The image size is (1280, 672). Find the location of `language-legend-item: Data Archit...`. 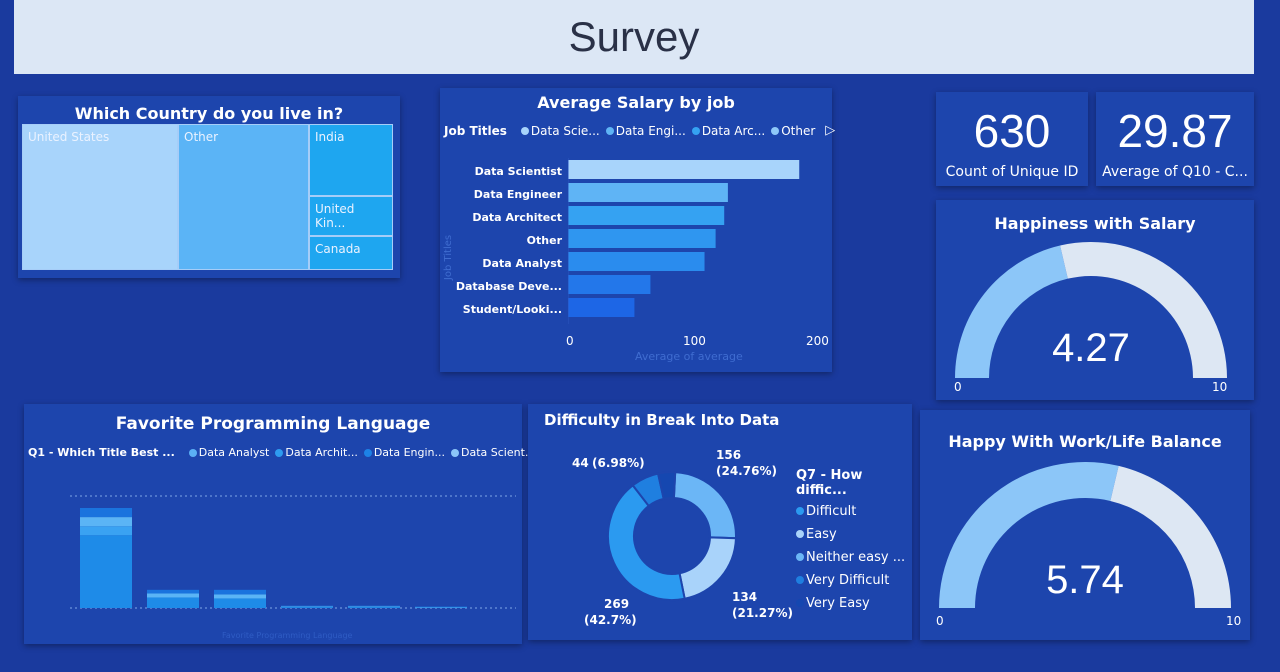

language-legend-item: Data Archit... is located at coordinates (321, 452).